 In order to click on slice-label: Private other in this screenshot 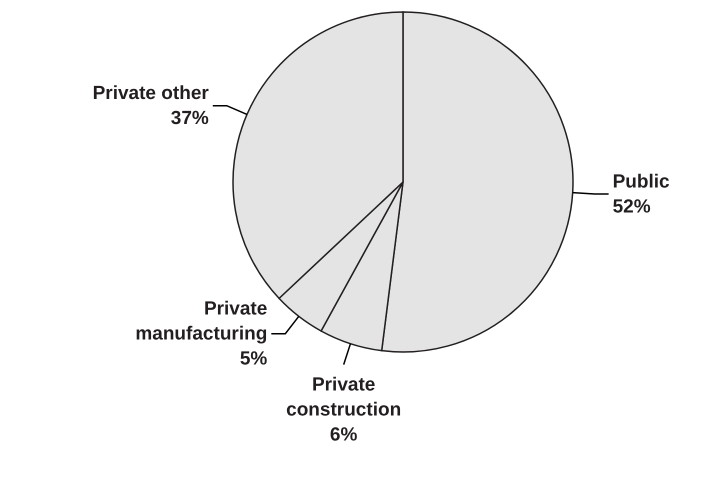, I will do `click(151, 93)`.